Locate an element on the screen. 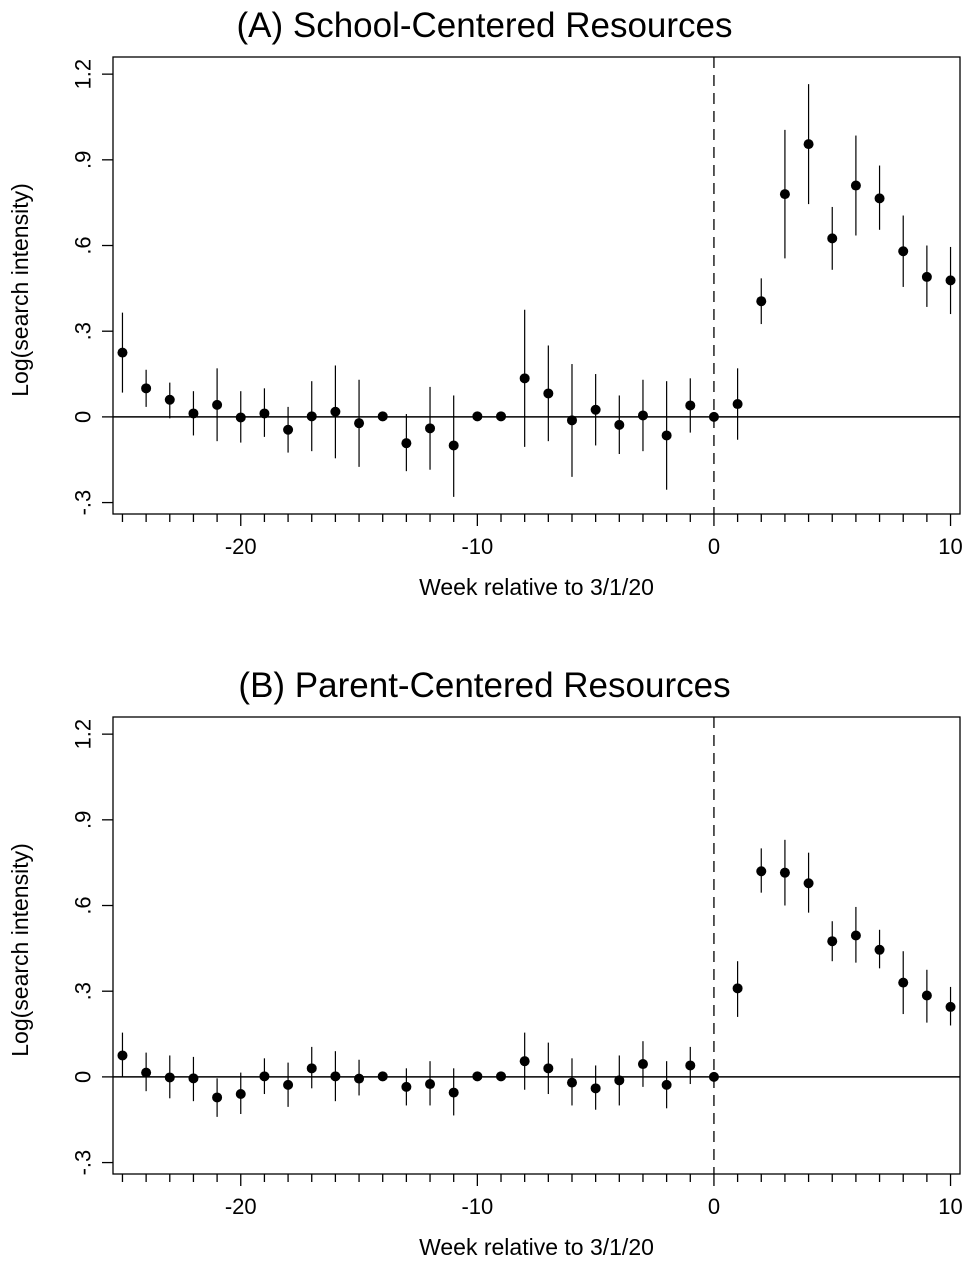 Image resolution: width=969 pixels, height=1280 pixels. chart-title: (B) Parent-Centered Resources is located at coordinates (484, 685).